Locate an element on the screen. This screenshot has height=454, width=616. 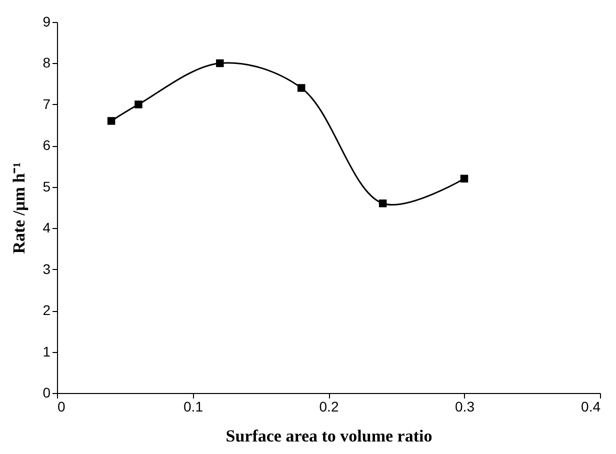
y-tick-label: 0 is located at coordinates (46, 392).